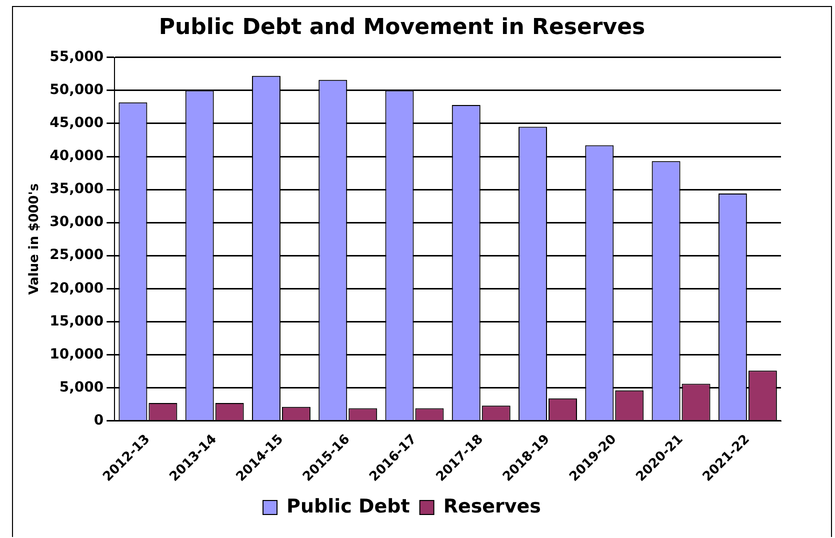  What do you see at coordinates (77, 288) in the screenshot?
I see `y-tick-label: 20,000` at bounding box center [77, 288].